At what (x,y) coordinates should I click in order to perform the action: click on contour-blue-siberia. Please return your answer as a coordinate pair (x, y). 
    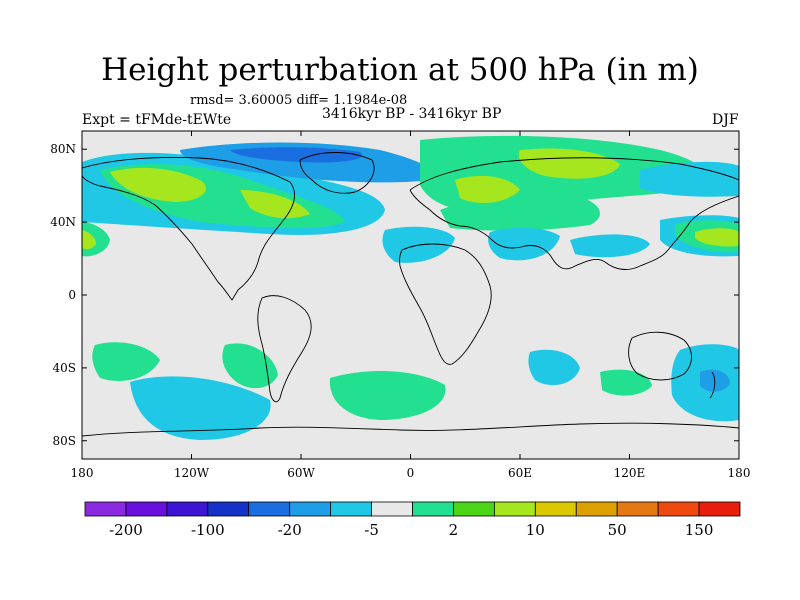
    Looking at the image, I should click on (689, 179).